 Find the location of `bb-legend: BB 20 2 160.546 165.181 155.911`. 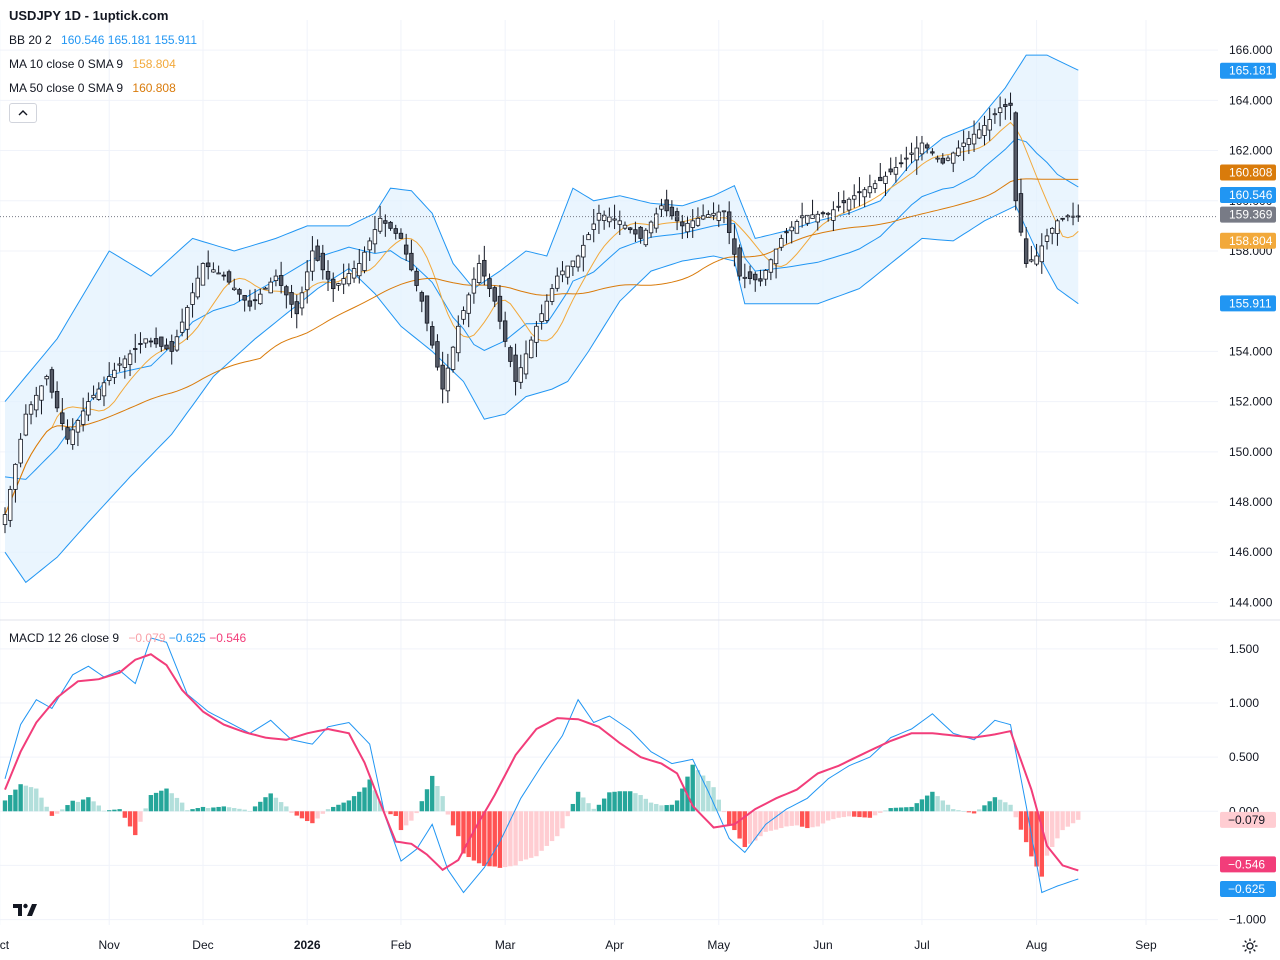

bb-legend: BB 20 2 160.546 165.181 155.911 is located at coordinates (103, 40).